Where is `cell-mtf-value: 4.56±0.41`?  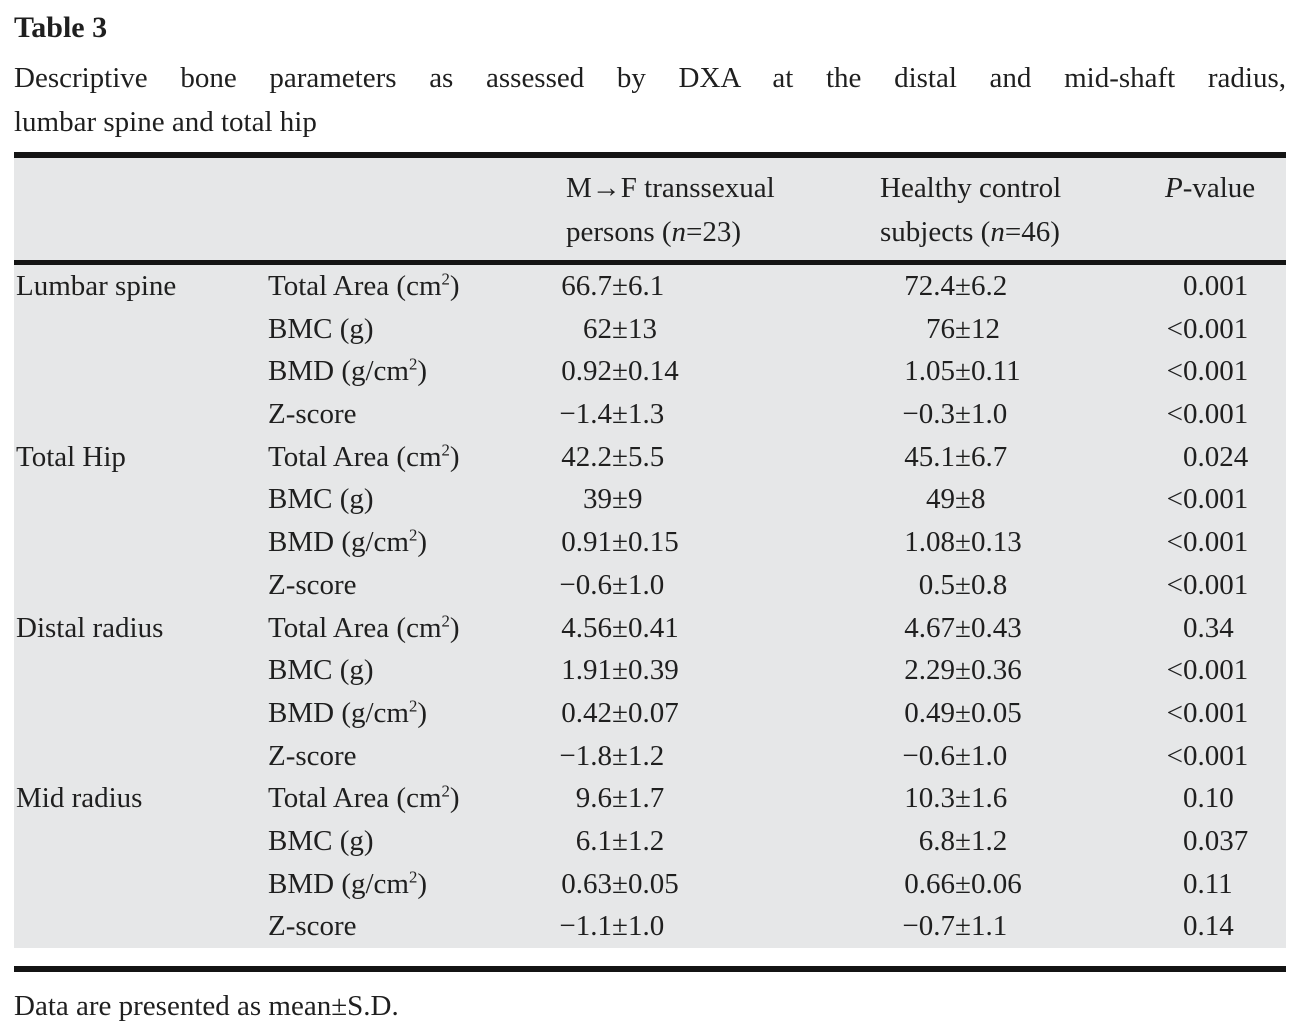 cell-mtf-value: 4.56±0.41 is located at coordinates (620, 627).